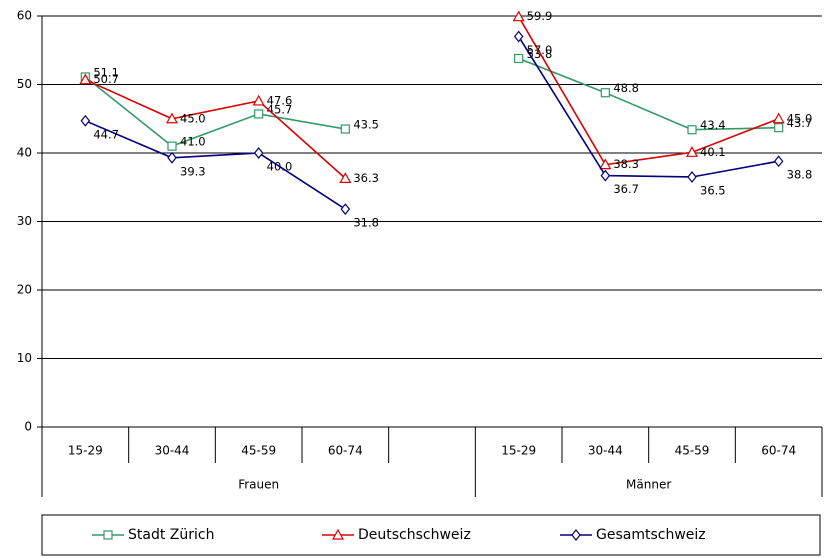 The height and width of the screenshot is (558, 826). What do you see at coordinates (800, 123) in the screenshot?
I see `data-label: 43.7` at bounding box center [800, 123].